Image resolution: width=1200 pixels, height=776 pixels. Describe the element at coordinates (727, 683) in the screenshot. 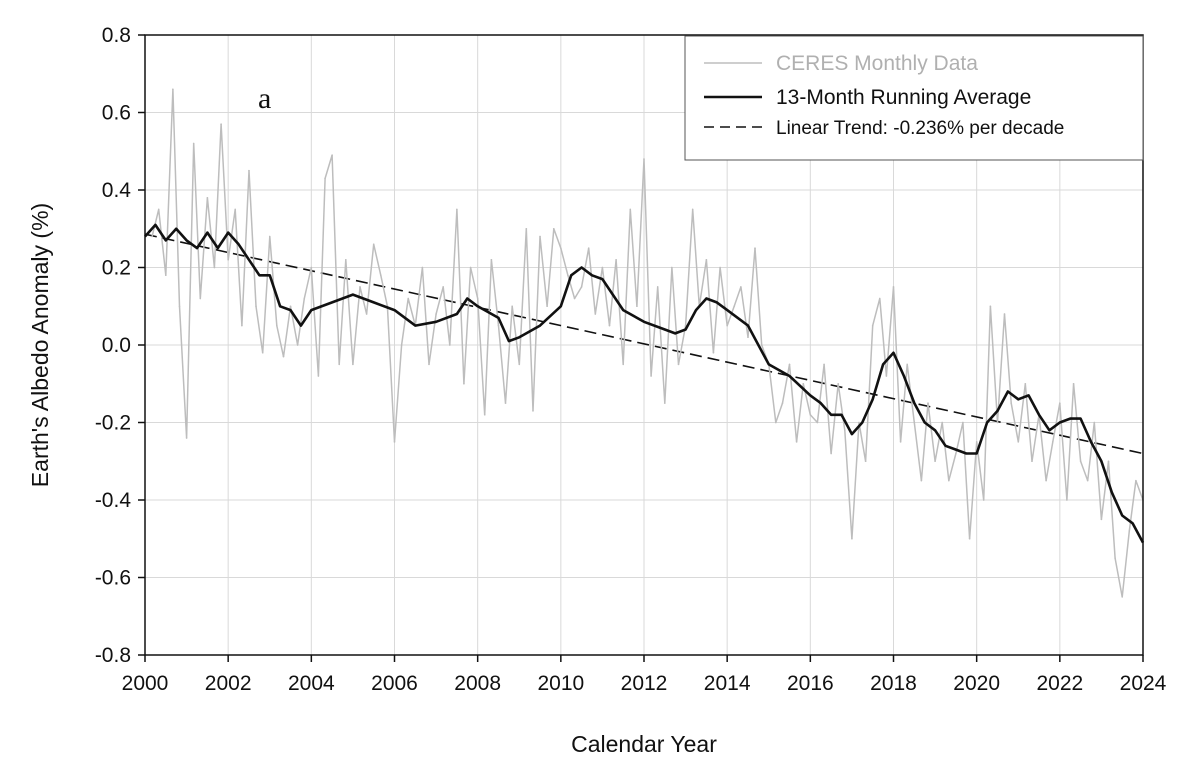

I see `x-tick-label: 2014` at that location.